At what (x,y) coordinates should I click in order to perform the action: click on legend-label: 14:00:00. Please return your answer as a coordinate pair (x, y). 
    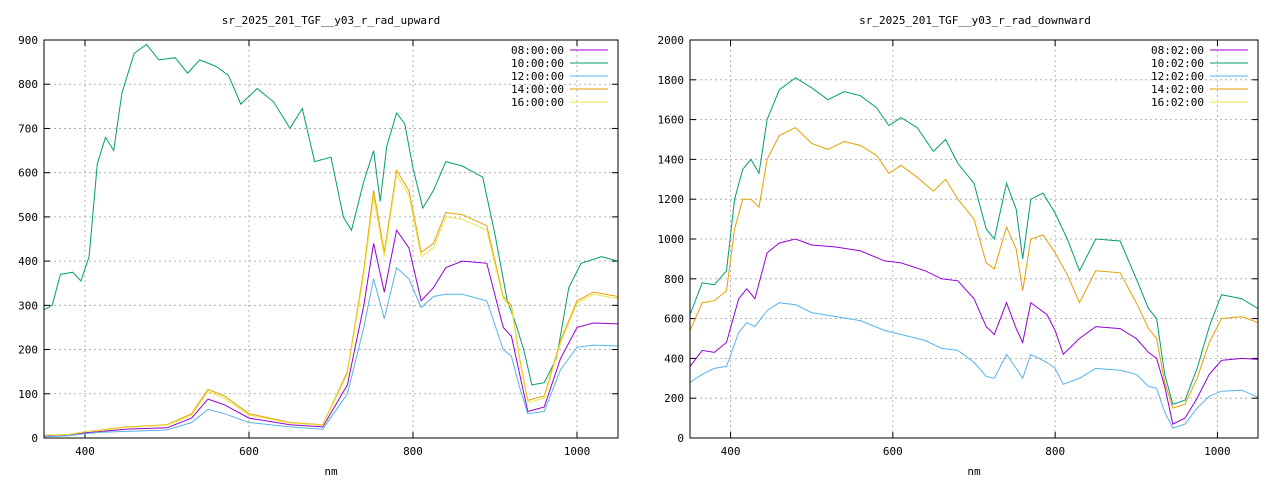
    Looking at the image, I should click on (537, 89).